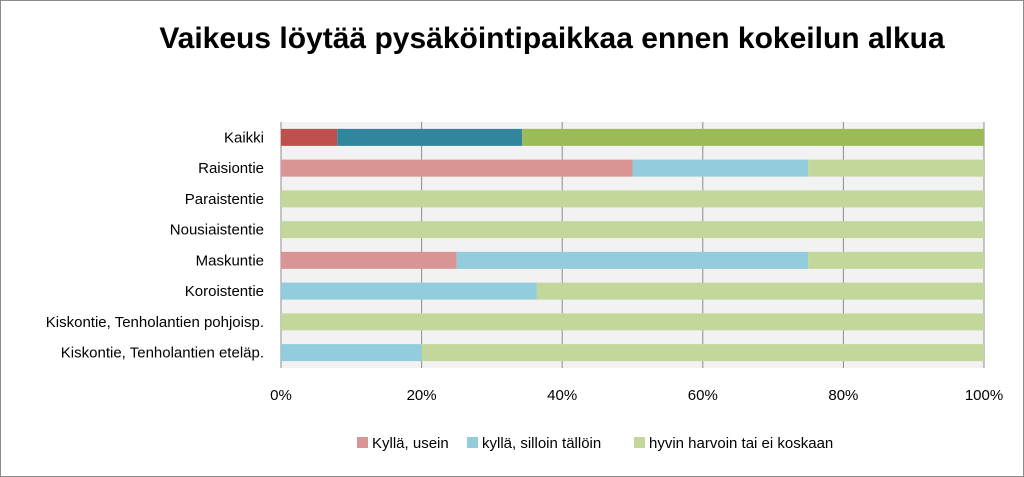 This screenshot has width=1024, height=477. What do you see at coordinates (217, 230) in the screenshot?
I see `category-label: Nousiaistentie` at bounding box center [217, 230].